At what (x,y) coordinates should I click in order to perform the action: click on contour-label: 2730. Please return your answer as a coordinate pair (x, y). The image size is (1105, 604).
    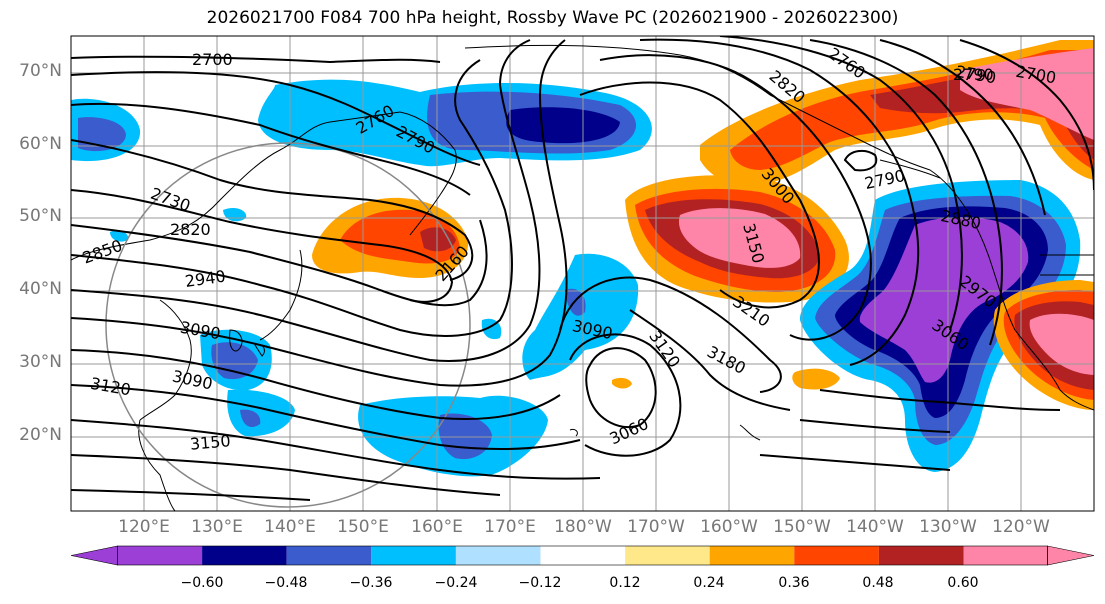
    Looking at the image, I should click on (170, 200).